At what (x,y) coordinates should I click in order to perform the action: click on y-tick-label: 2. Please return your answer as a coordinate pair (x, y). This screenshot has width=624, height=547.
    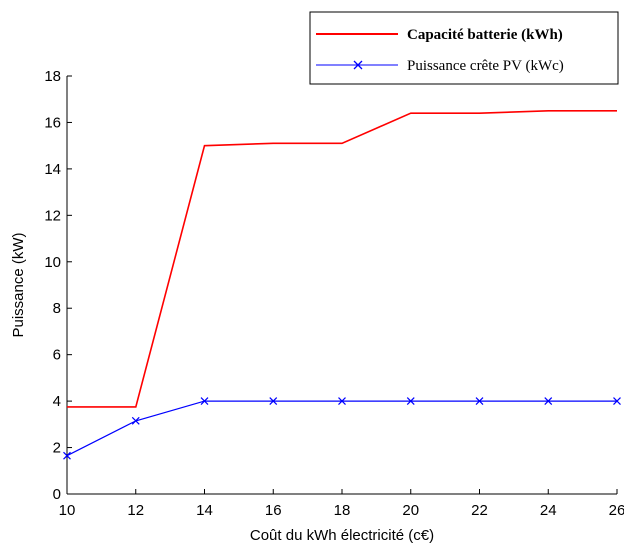
    Looking at the image, I should click on (57, 448).